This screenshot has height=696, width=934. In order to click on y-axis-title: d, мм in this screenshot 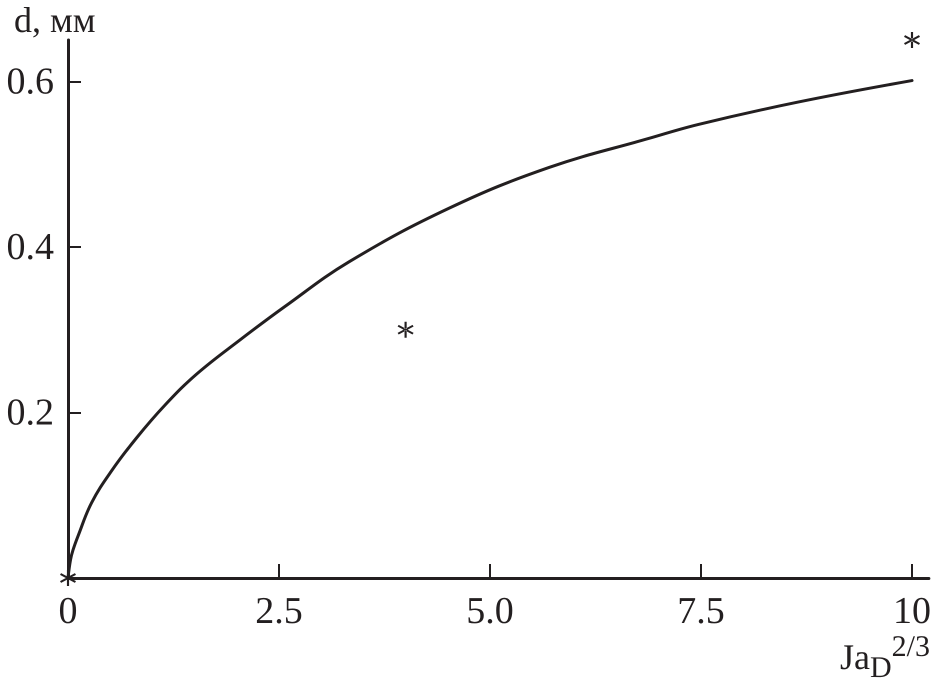, I will do `click(55, 20)`.